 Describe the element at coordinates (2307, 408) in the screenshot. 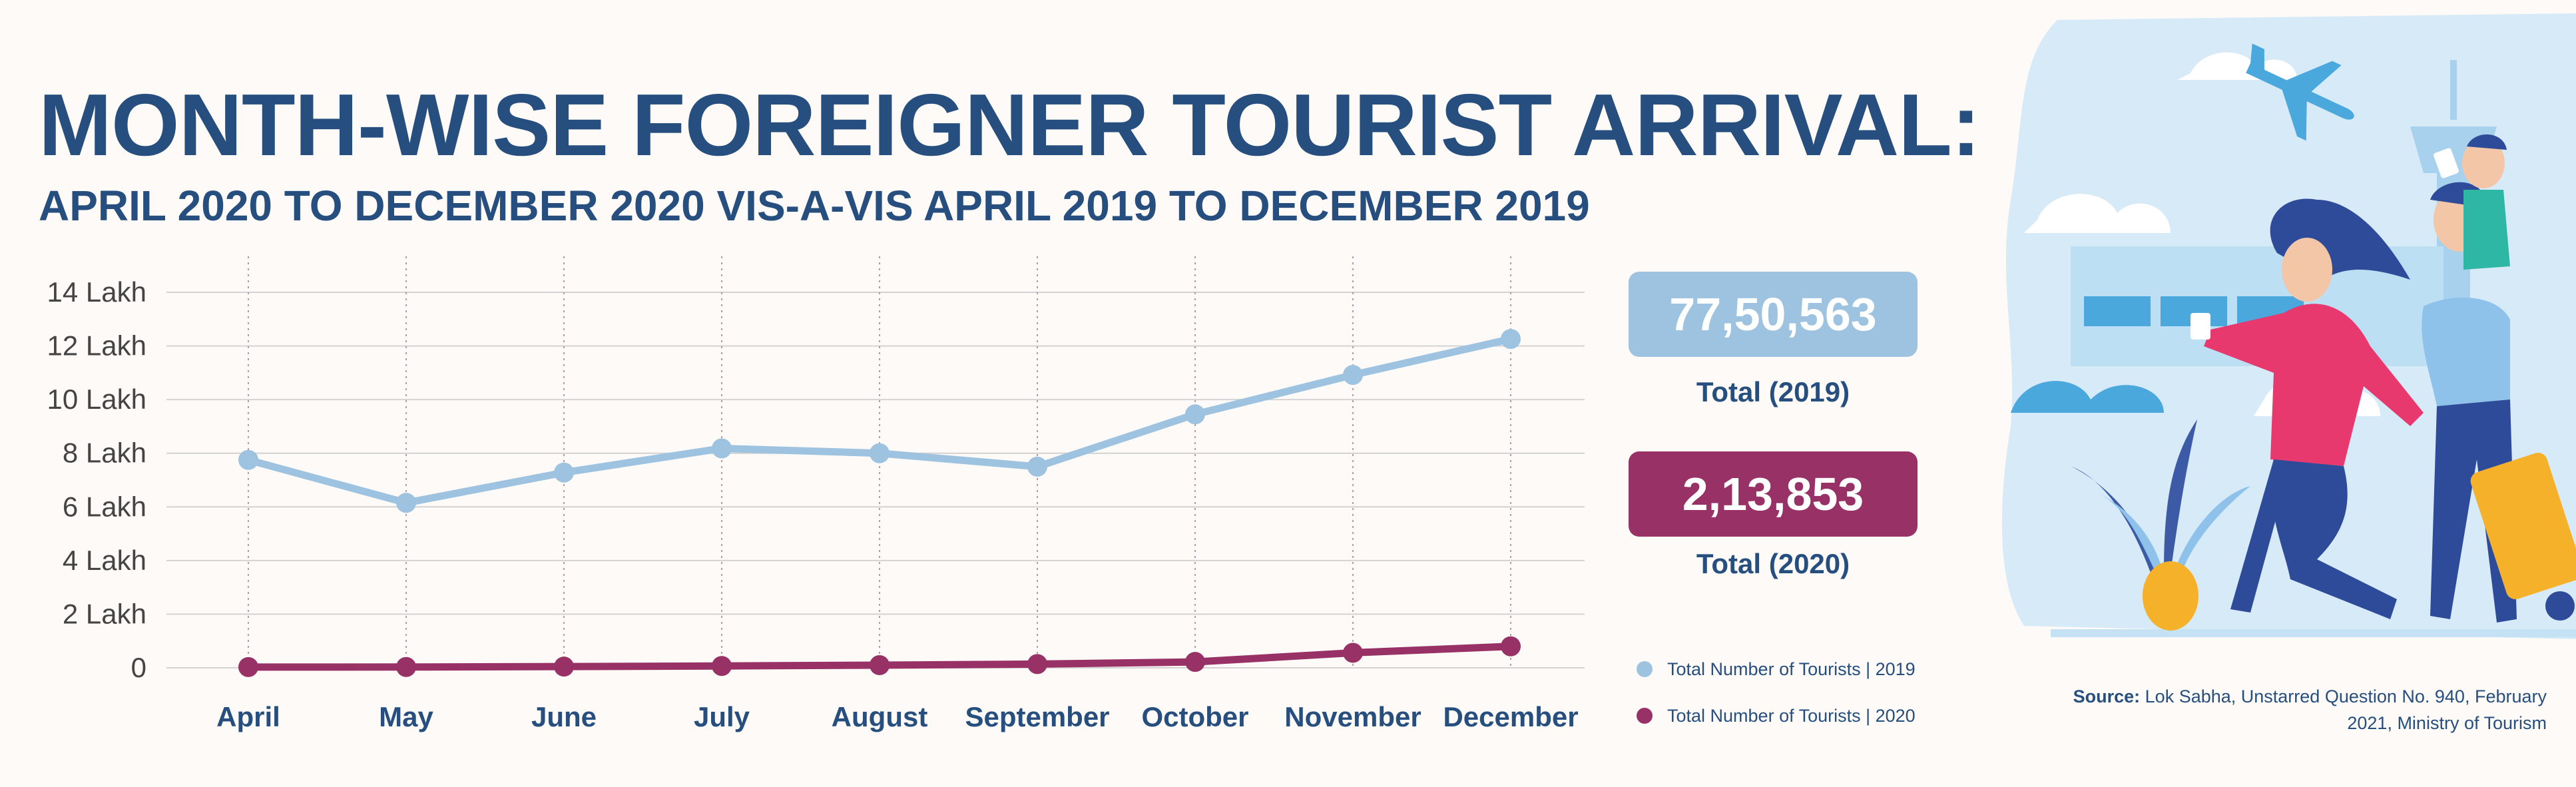

I see `woman-figure` at that location.